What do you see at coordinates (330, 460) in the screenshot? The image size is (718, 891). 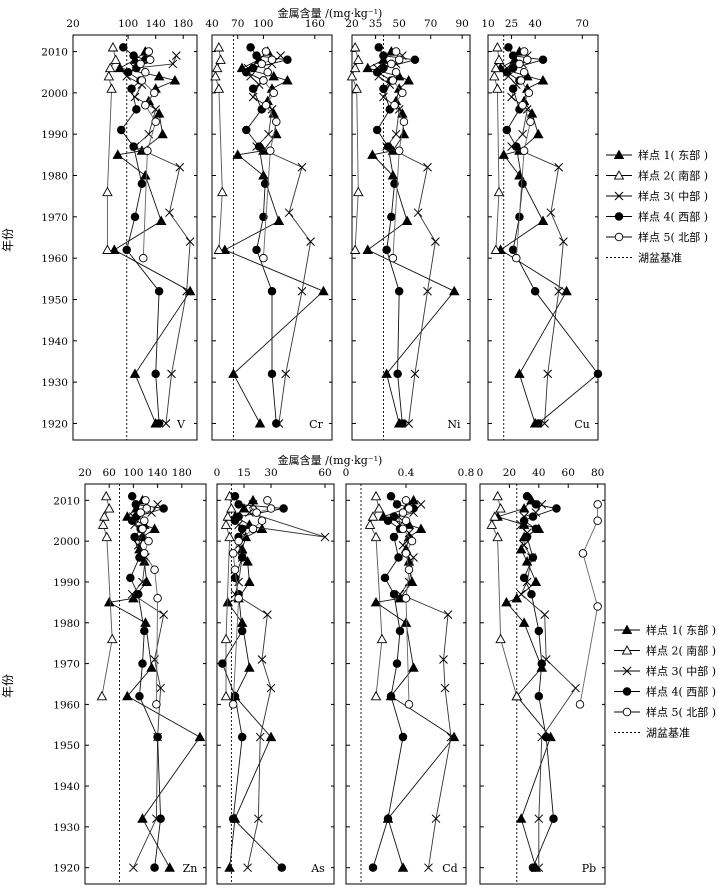 I see `bottom-x-axis-title: 金属含量 /(mg·kg⁻¹)` at bounding box center [330, 460].